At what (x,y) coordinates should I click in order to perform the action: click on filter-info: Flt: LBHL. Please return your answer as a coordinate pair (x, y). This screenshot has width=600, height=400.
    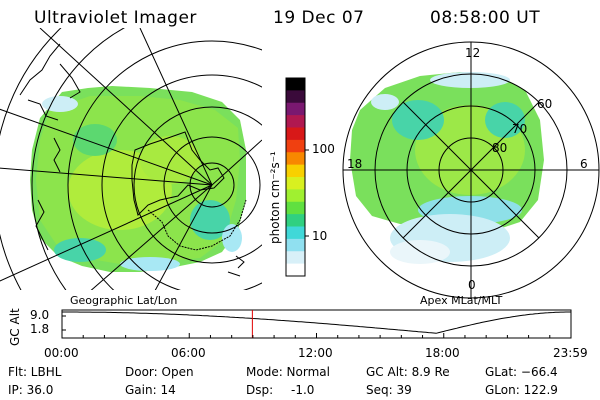
    Looking at the image, I should click on (35, 372).